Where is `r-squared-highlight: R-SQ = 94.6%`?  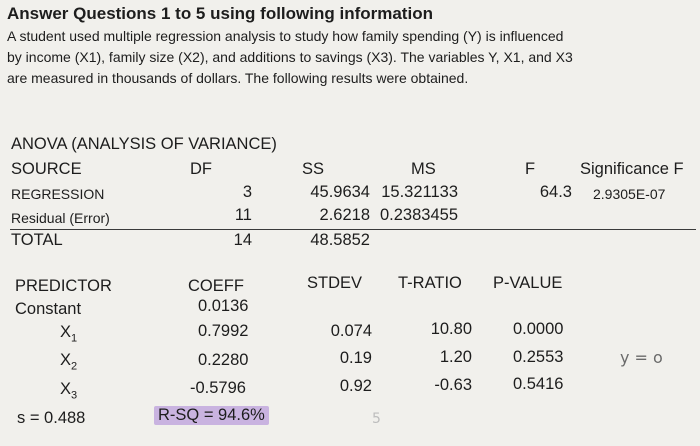 r-squared-highlight: R-SQ = 94.6% is located at coordinates (211, 415).